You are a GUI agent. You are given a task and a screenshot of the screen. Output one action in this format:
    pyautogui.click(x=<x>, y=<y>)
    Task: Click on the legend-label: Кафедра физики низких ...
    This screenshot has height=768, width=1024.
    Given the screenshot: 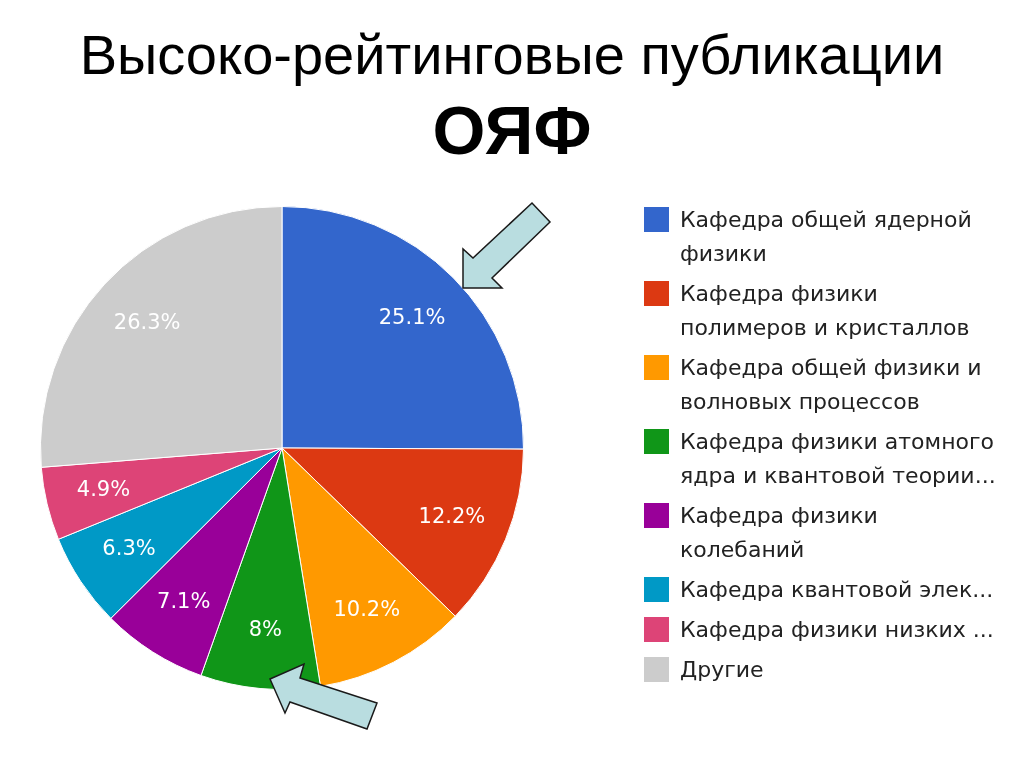 What is the action you would take?
    pyautogui.click(x=837, y=630)
    